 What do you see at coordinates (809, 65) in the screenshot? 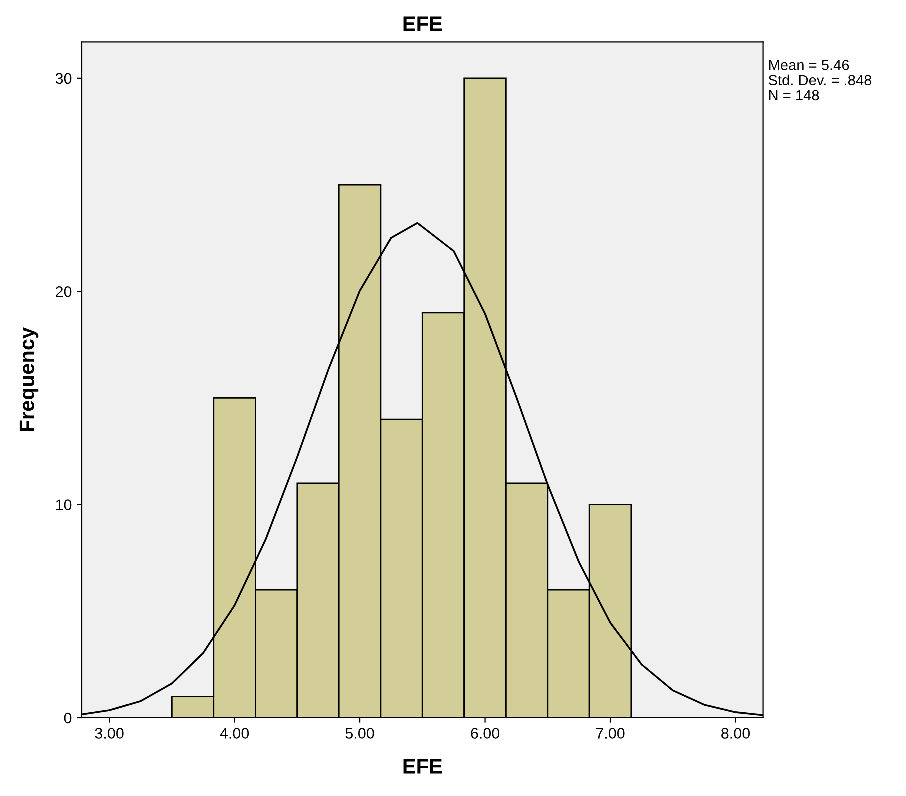
I see `text: Mean = 5.46` at bounding box center [809, 65].